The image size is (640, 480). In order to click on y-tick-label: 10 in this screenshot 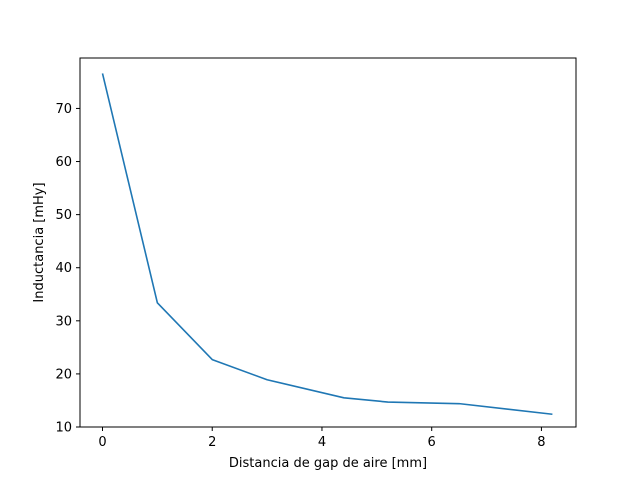, I will do `click(63, 428)`.